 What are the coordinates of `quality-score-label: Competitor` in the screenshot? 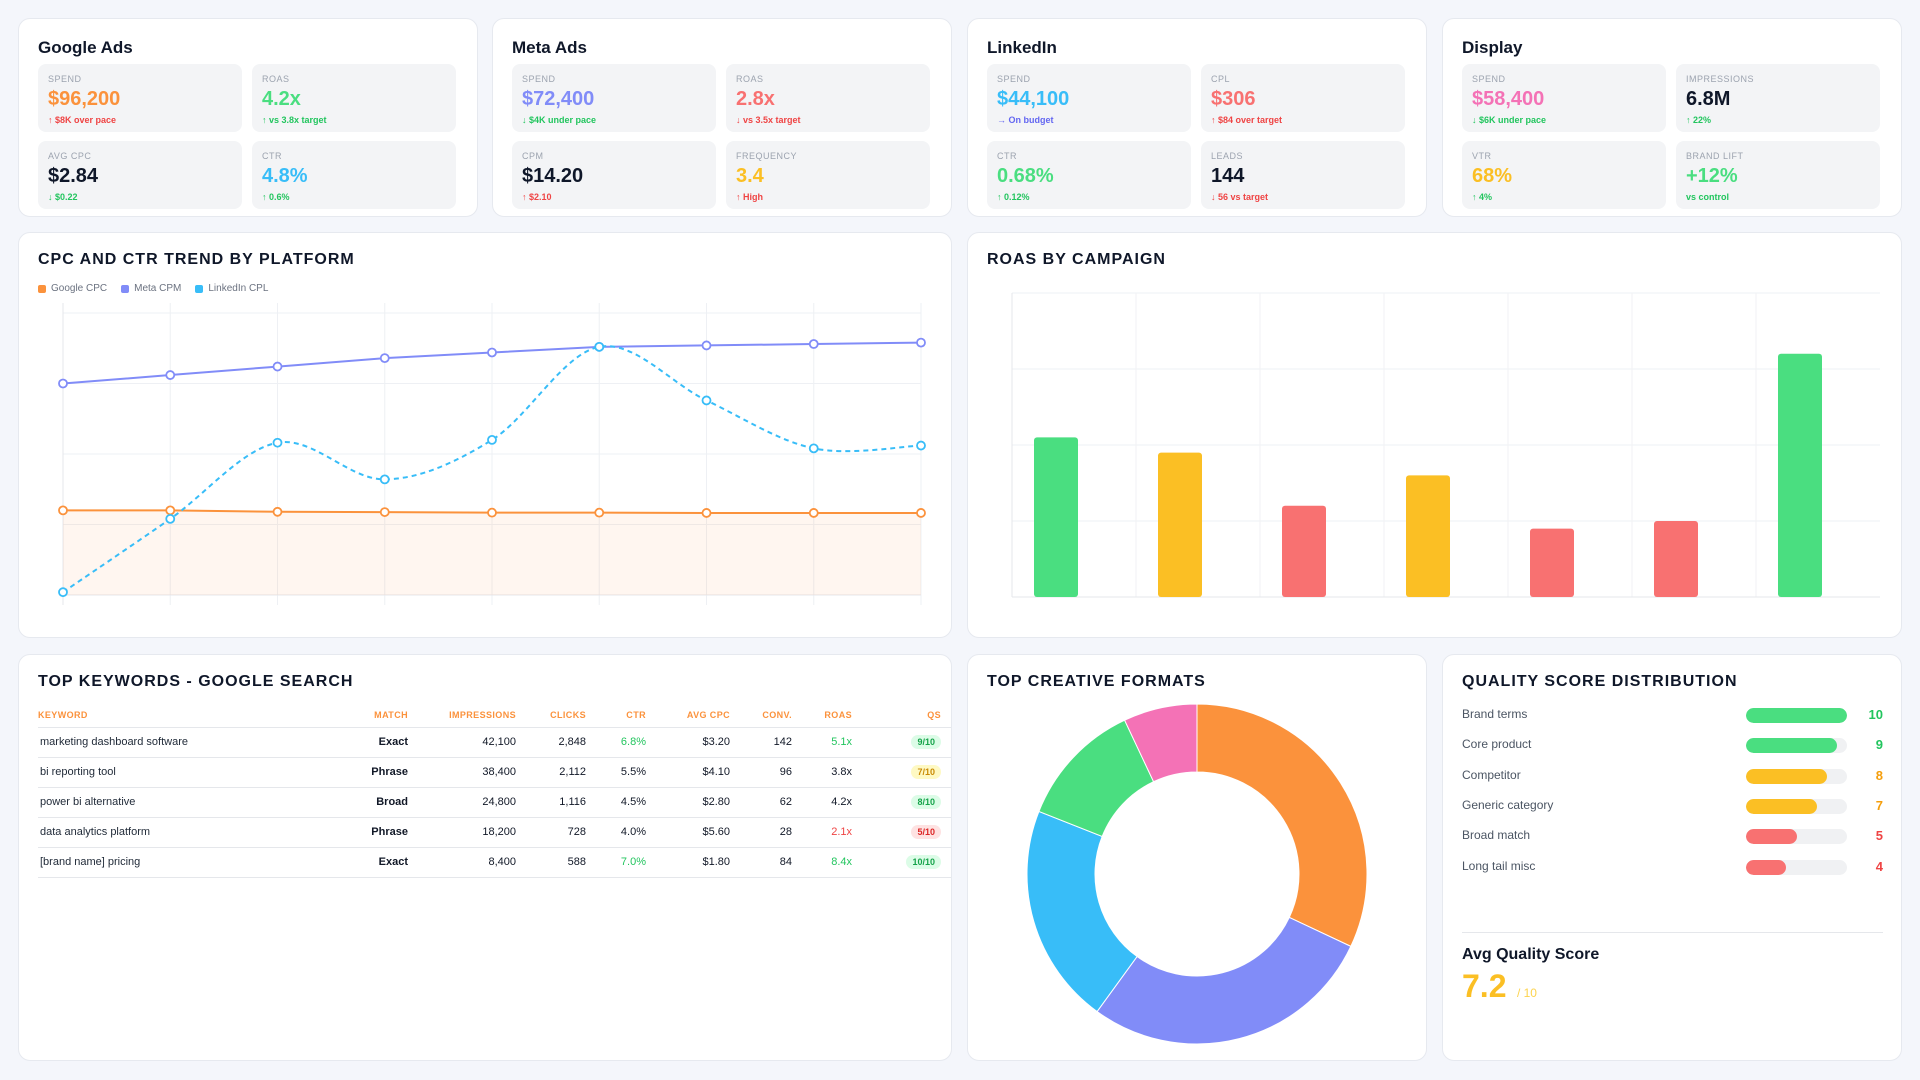 It's located at (1491, 774).